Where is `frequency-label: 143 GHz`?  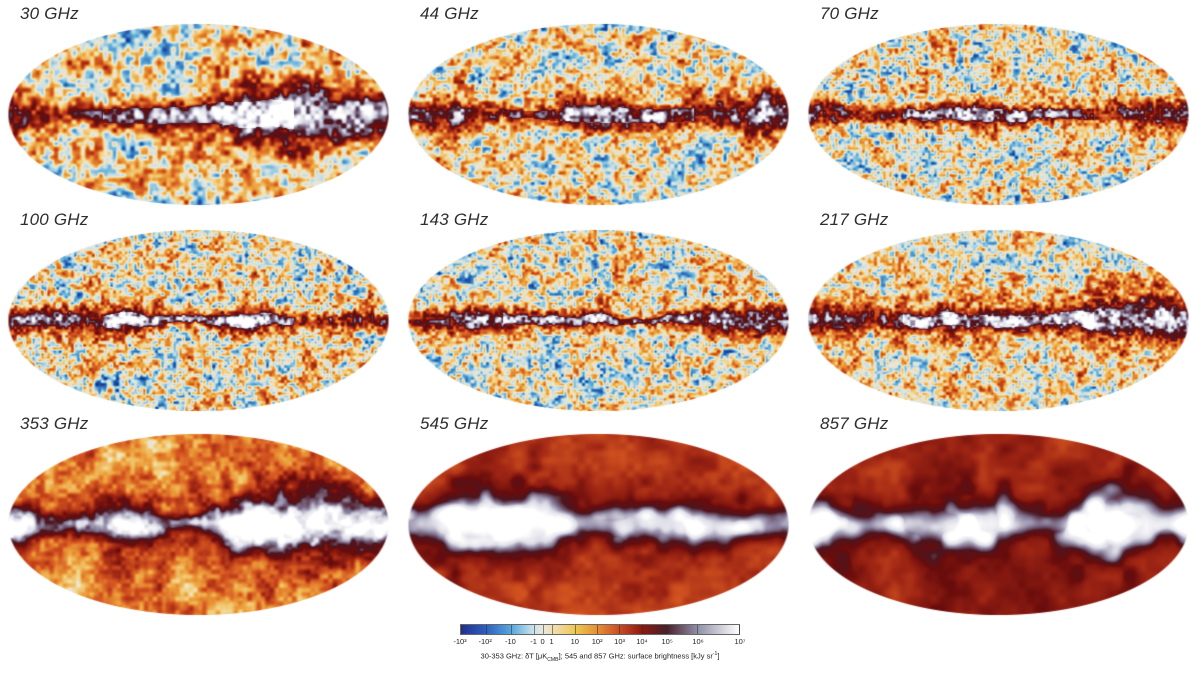
frequency-label: 143 GHz is located at coordinates (454, 219).